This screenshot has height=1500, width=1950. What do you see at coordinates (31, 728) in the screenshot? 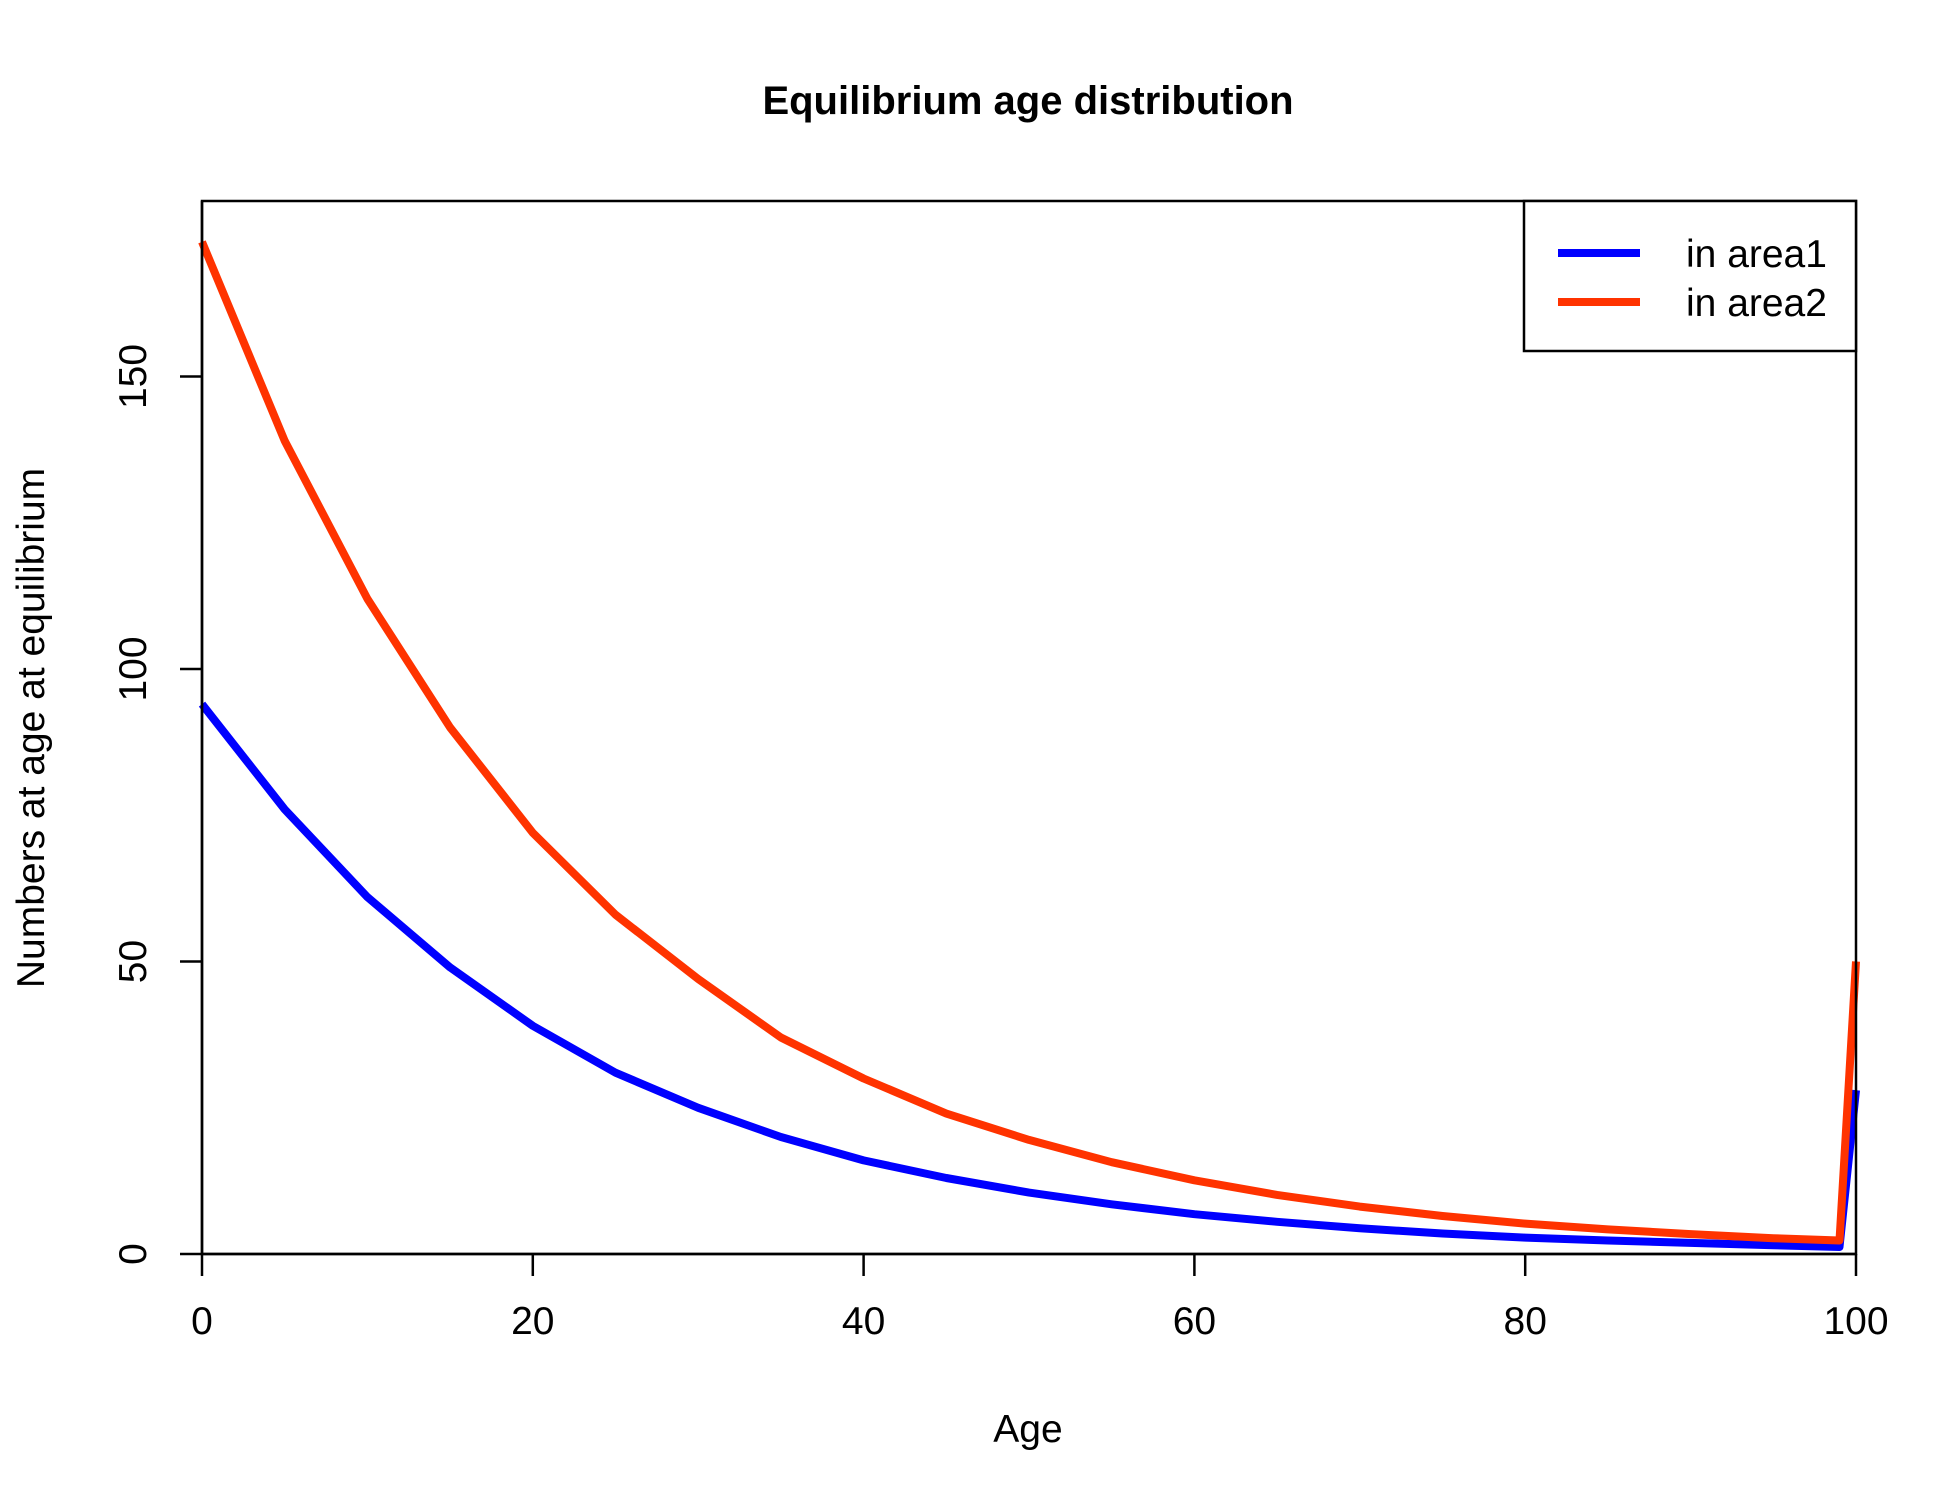
I see `y-axis-label: Numbers at age at equilibrium` at bounding box center [31, 728].